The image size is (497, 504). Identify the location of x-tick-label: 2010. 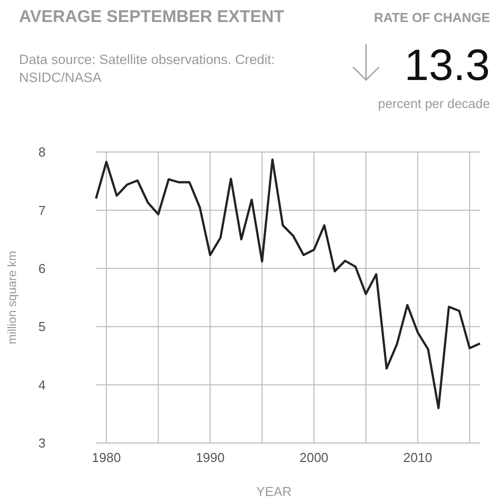
(417, 457).